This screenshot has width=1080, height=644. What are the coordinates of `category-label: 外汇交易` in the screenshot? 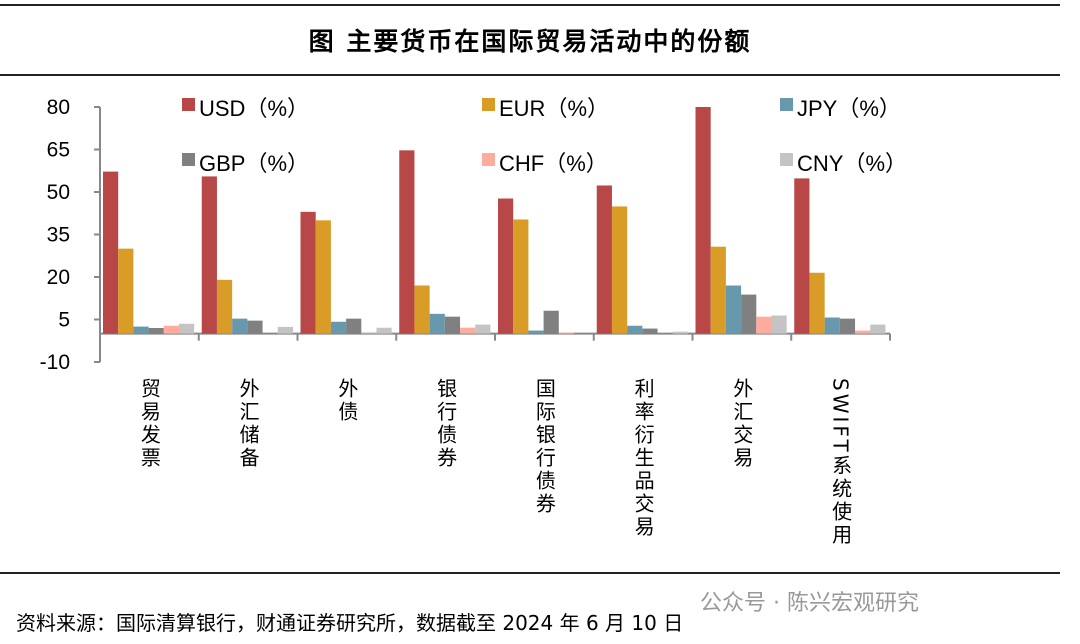 It's located at (741, 424).